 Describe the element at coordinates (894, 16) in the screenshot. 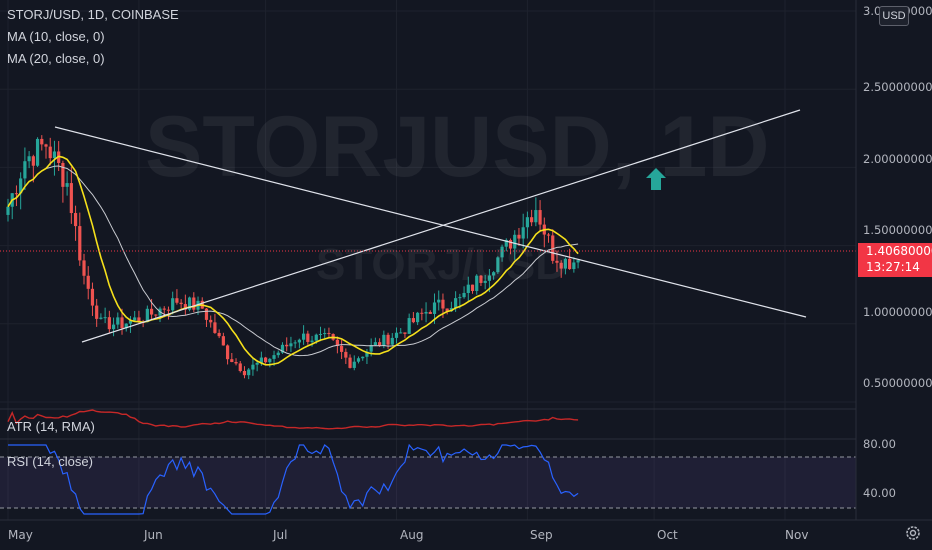

I see `currency-button: USD` at that location.